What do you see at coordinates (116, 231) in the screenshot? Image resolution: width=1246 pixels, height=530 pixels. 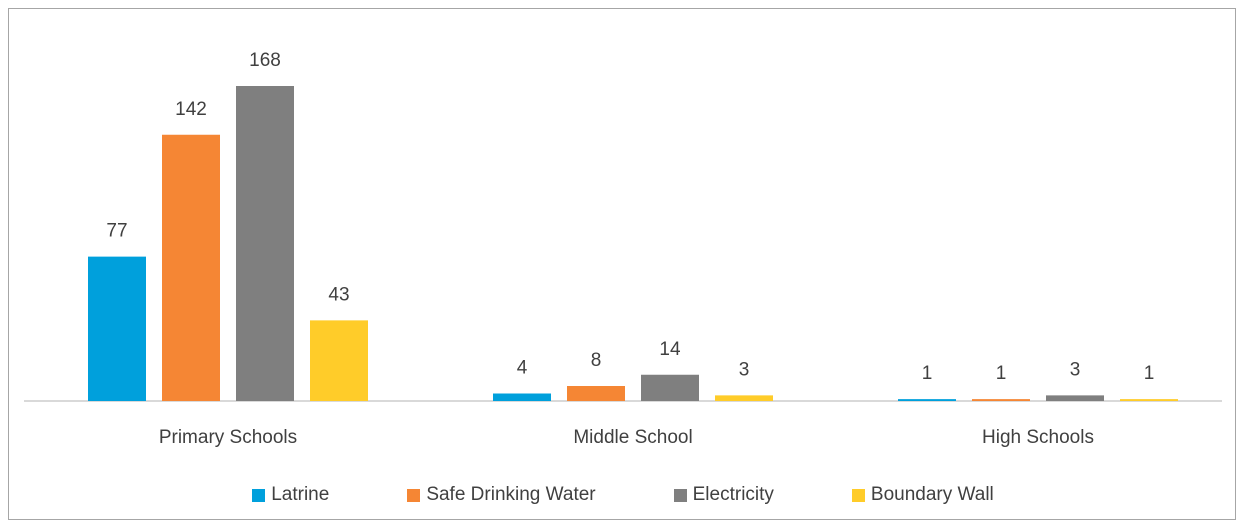 I see `data-label: 77` at bounding box center [116, 231].